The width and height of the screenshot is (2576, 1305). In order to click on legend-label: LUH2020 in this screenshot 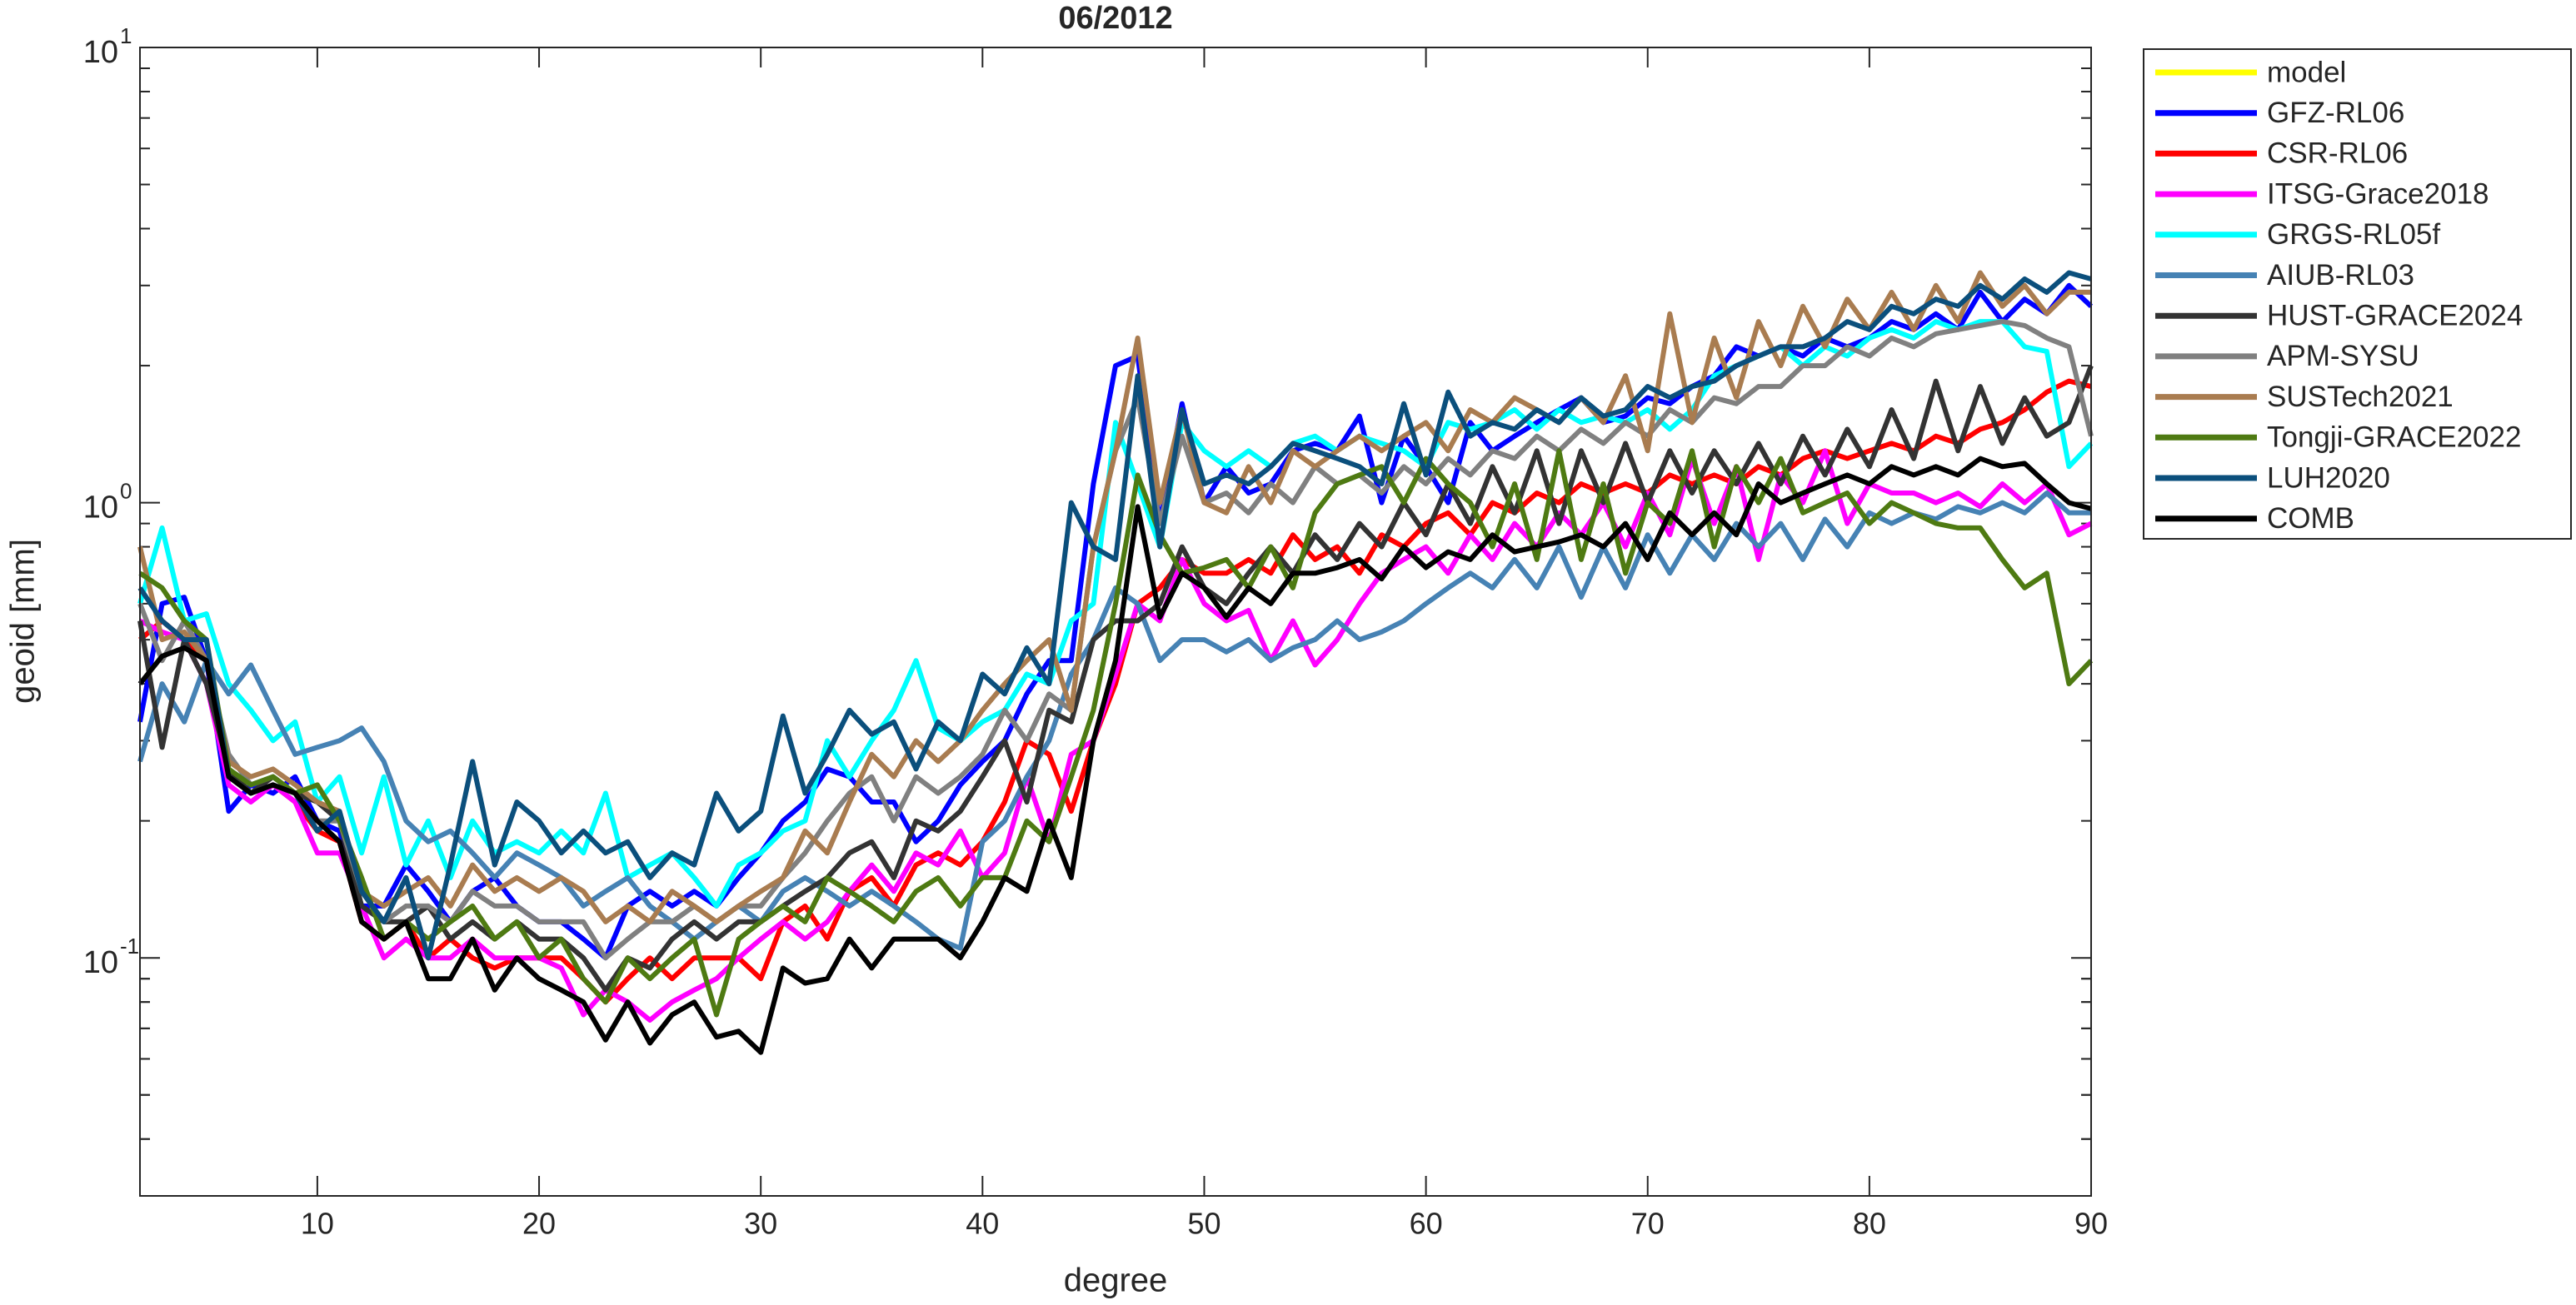, I will do `click(2328, 478)`.